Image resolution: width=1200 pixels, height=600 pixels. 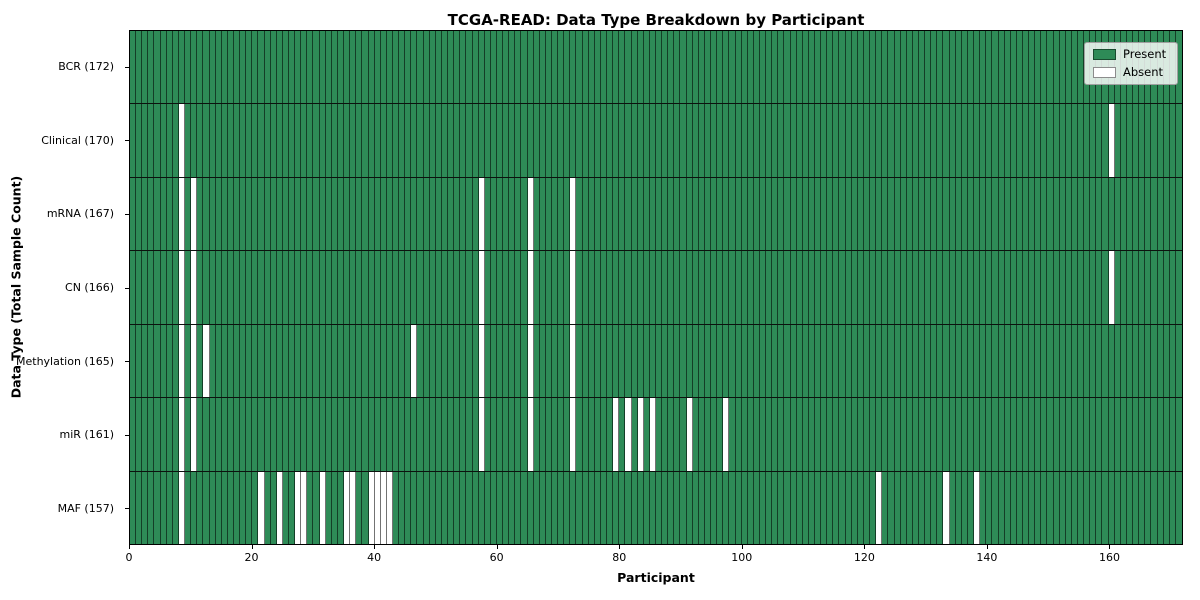 What do you see at coordinates (127, 214) in the screenshot?
I see `y-tick-mark` at bounding box center [127, 214].